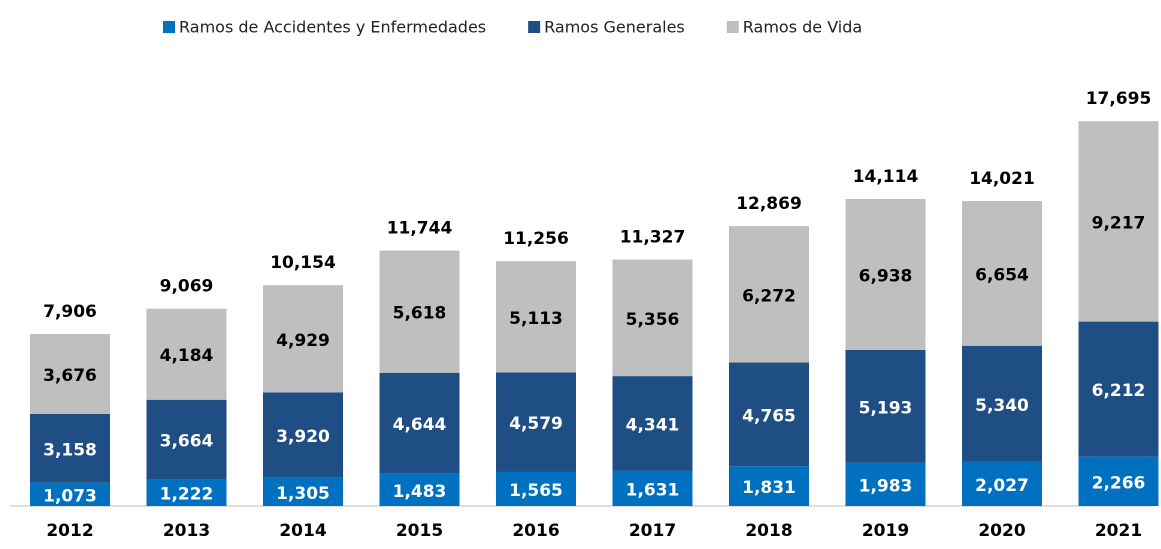 The image size is (1161, 549). I want to click on data-label: 3,676, so click(70, 376).